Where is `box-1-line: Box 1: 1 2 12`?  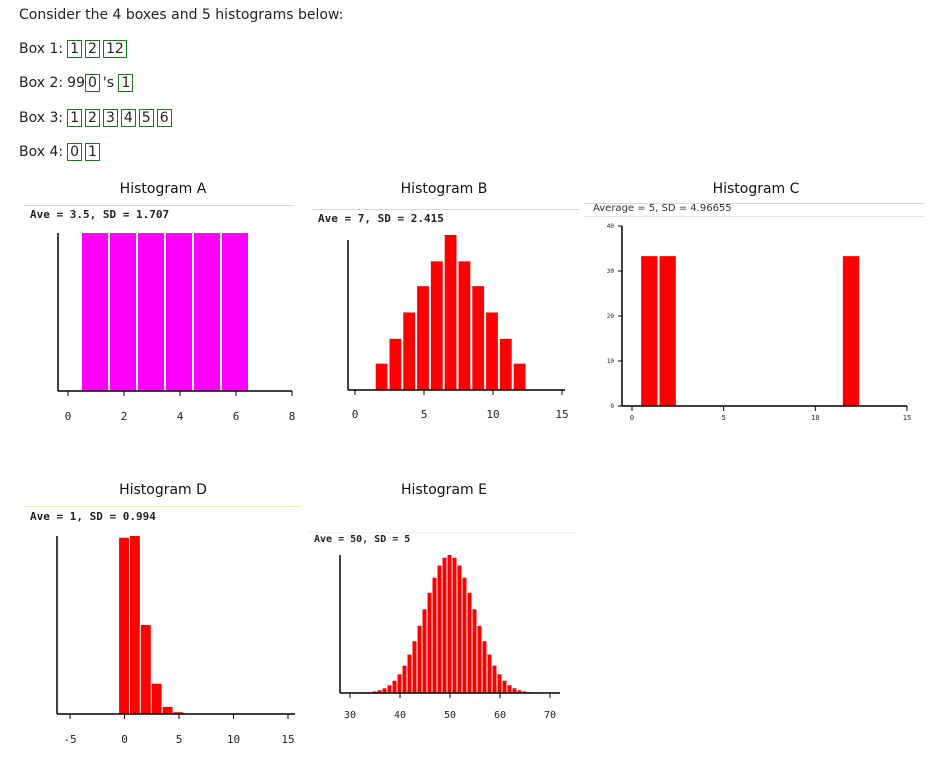 box-1-line: Box 1: 1 2 12 is located at coordinates (74, 49).